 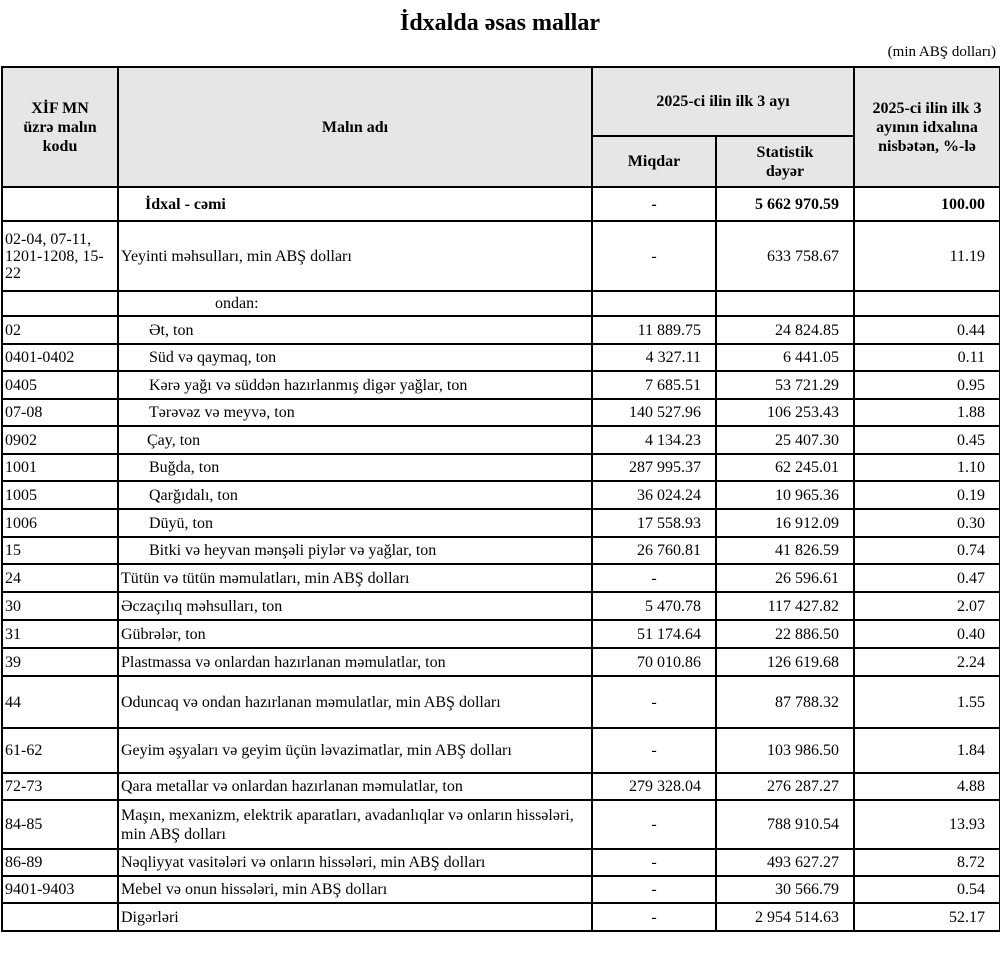 I want to click on table-row: 31 Gübrələr, ton 51 174.64 22 886.50 0.40, so click(x=500, y=634).